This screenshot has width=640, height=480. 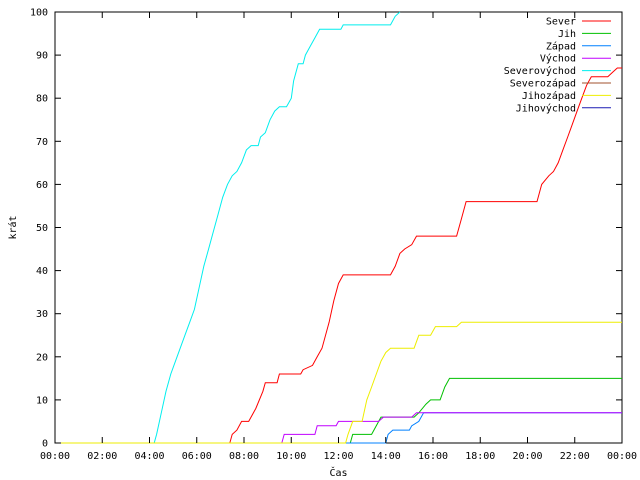 What do you see at coordinates (543, 84) in the screenshot?
I see `legend-label: Severozápad` at bounding box center [543, 84].